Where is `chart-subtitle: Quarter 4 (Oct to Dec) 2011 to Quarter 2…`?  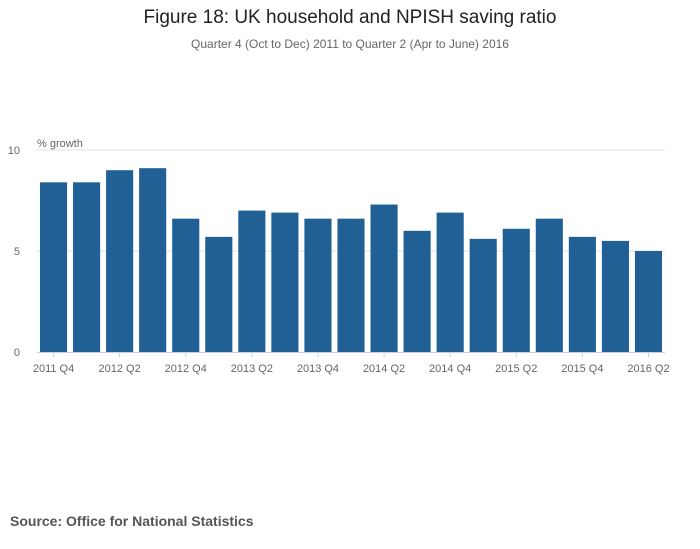
chart-subtitle: Quarter 4 (Oct to Dec) 2011 to Quarter 2… is located at coordinates (350, 44).